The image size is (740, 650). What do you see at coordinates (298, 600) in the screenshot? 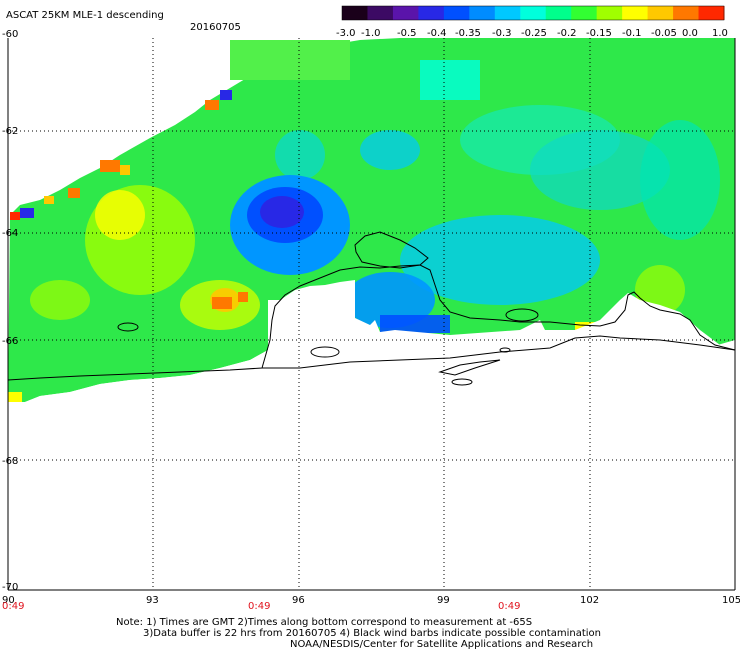
I see `lon-label: 96` at bounding box center [298, 600].